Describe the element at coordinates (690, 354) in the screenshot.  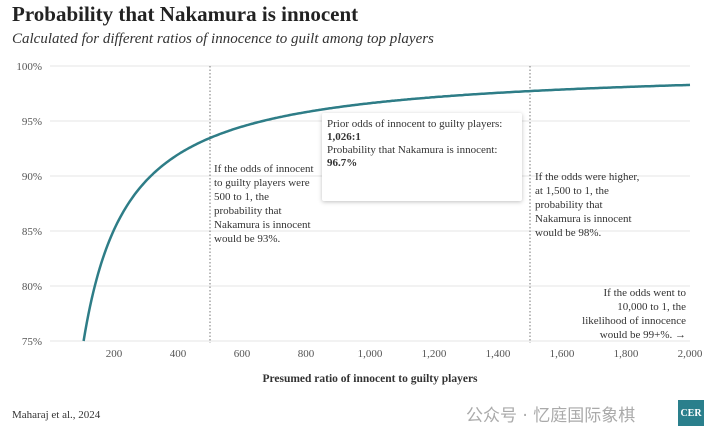
I see `x-tick-label: 2,000` at that location.